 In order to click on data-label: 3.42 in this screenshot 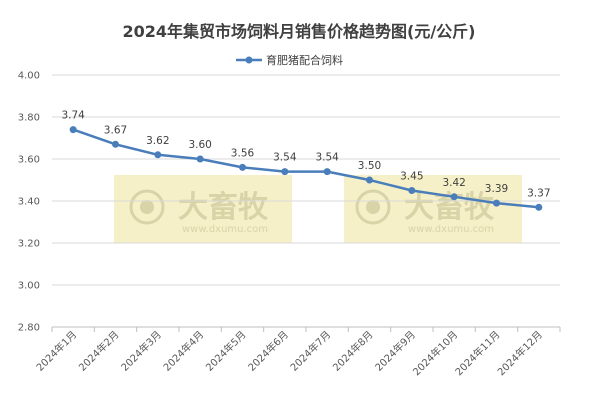, I will do `click(453, 183)`.